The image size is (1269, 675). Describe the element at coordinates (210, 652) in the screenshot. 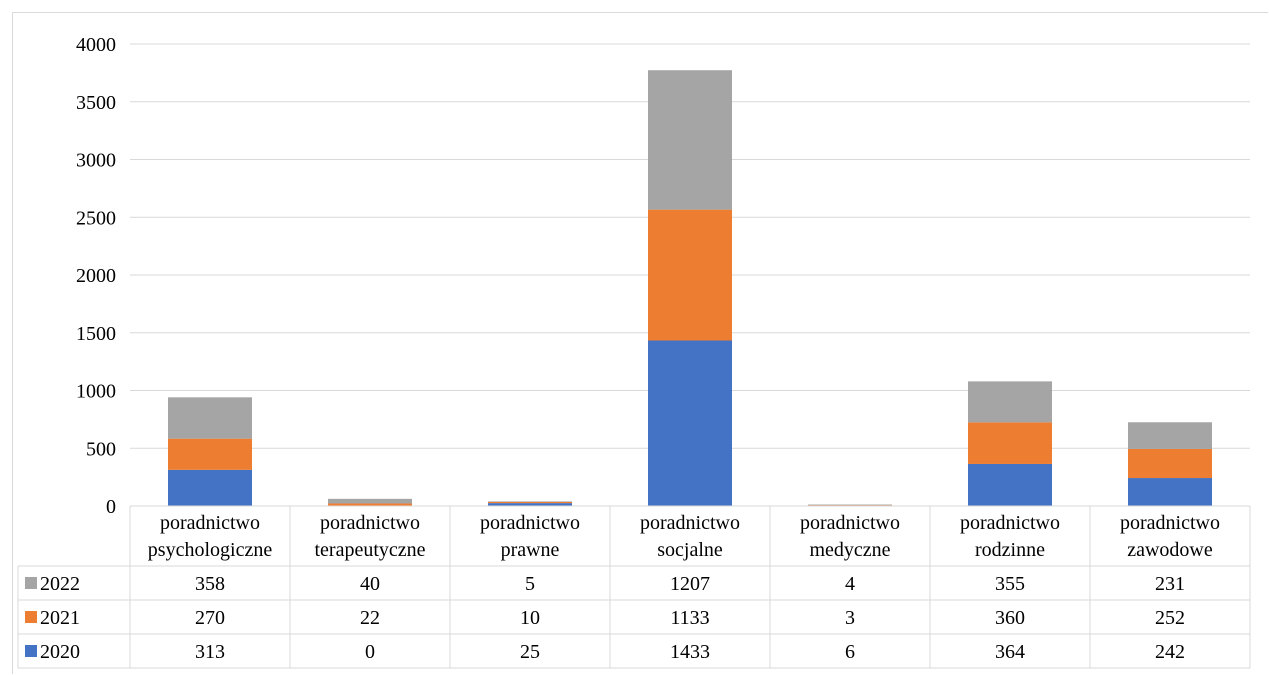

I see `cell-2020-0: 313` at that location.